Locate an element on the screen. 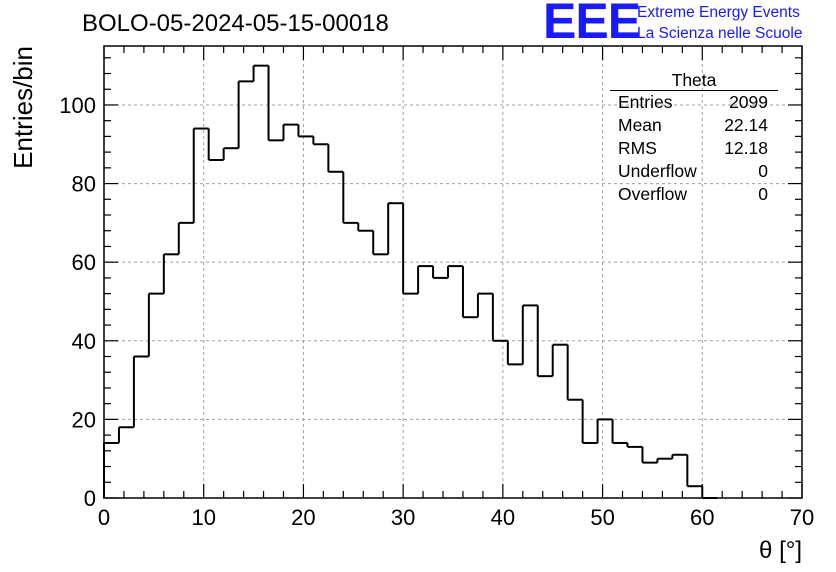  stats-row-rms: RMS 12.18 is located at coordinates (694, 148).